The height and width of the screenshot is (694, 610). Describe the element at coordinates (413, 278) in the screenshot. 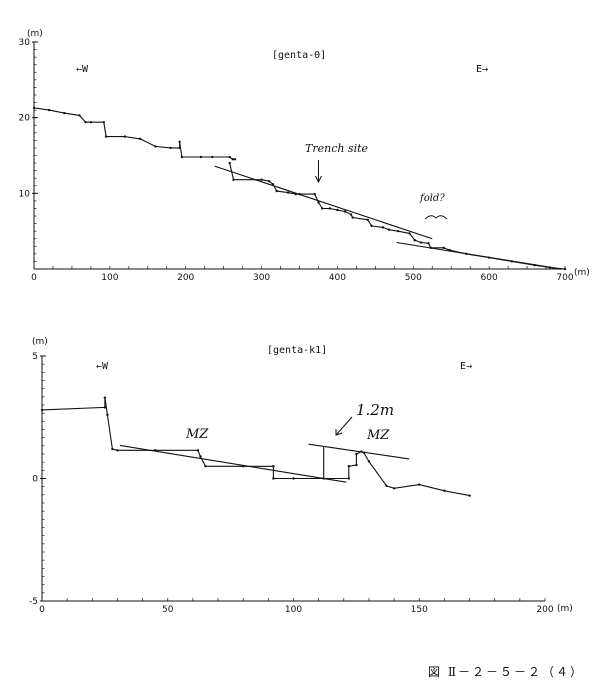

I see `x-tick-label: 500` at that location.